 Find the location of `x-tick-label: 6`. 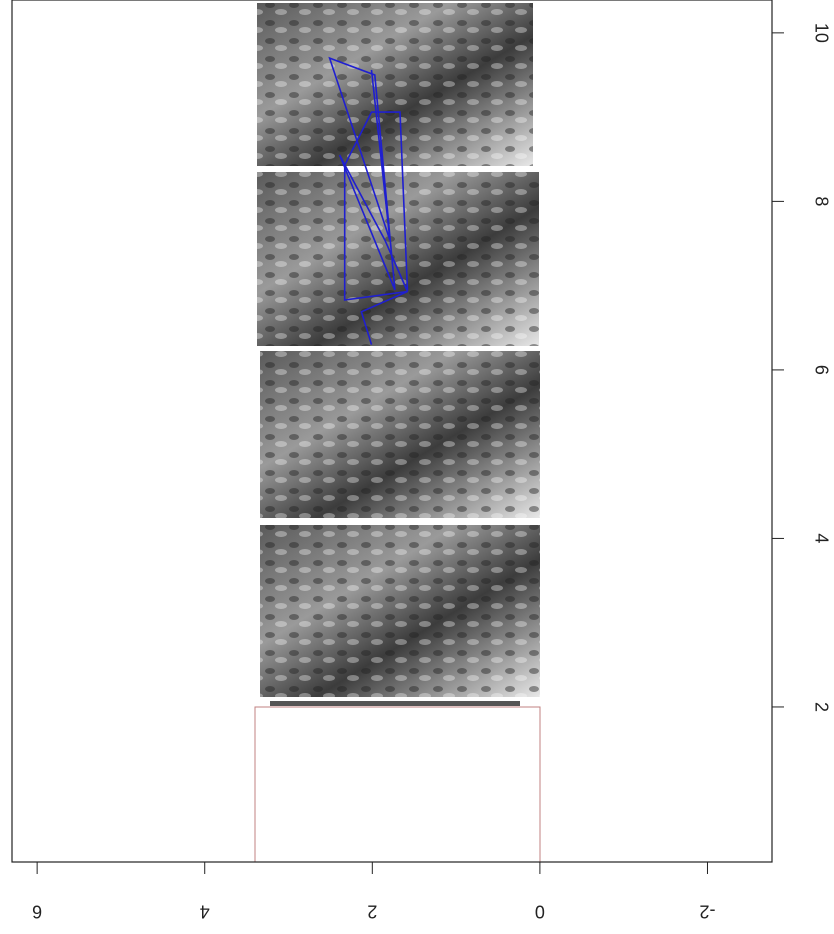

x-tick-label: 6 is located at coordinates (821, 370).